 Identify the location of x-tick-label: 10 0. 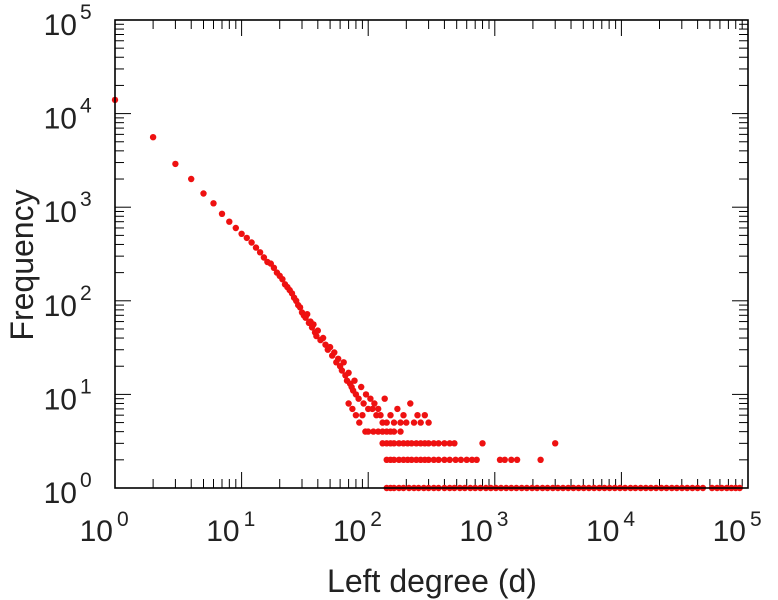
(104, 528).